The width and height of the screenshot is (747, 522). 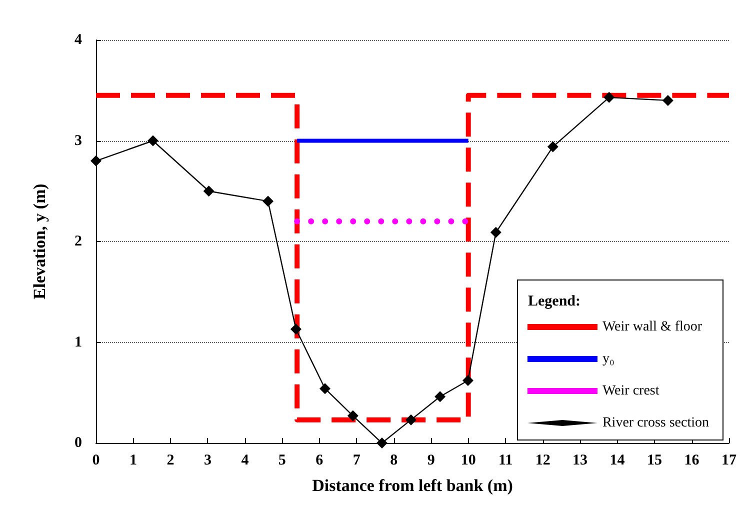 I want to click on x-tick-label: 12, so click(x=542, y=460).